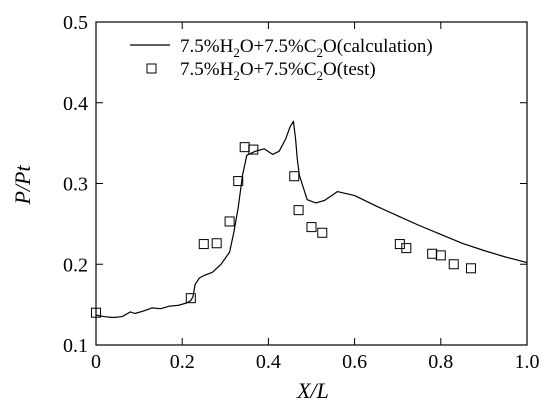 The height and width of the screenshot is (403, 545). Describe the element at coordinates (320, 75) in the screenshot. I see `legend-test-sub-2: 2` at that location.